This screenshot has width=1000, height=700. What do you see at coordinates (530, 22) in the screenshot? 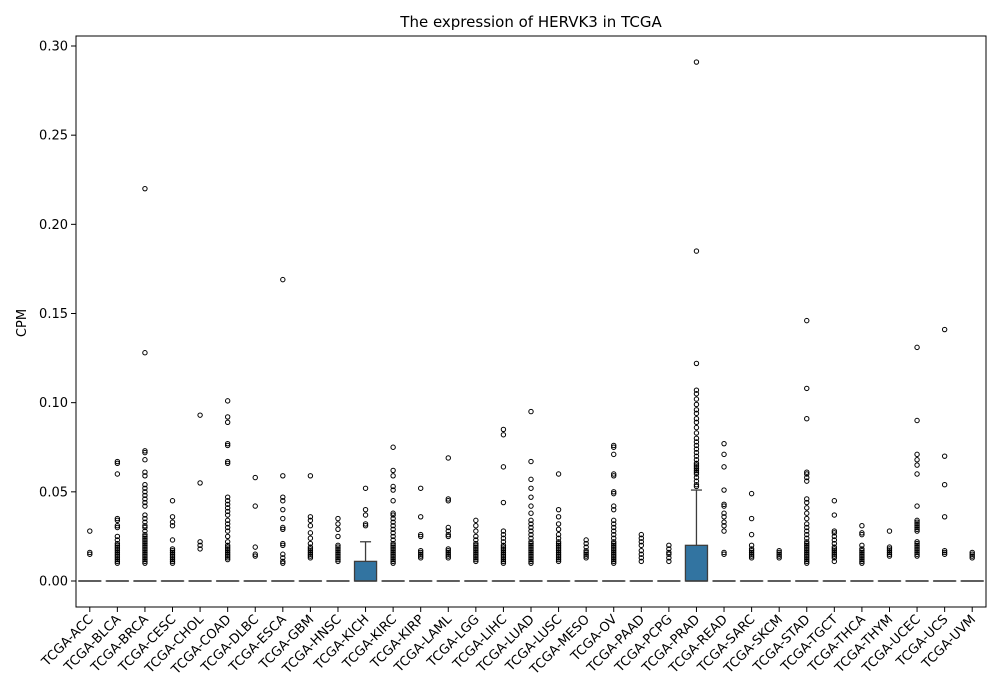
I see `chart-title: The expression of HERVK3 in TCGA` at bounding box center [530, 22].